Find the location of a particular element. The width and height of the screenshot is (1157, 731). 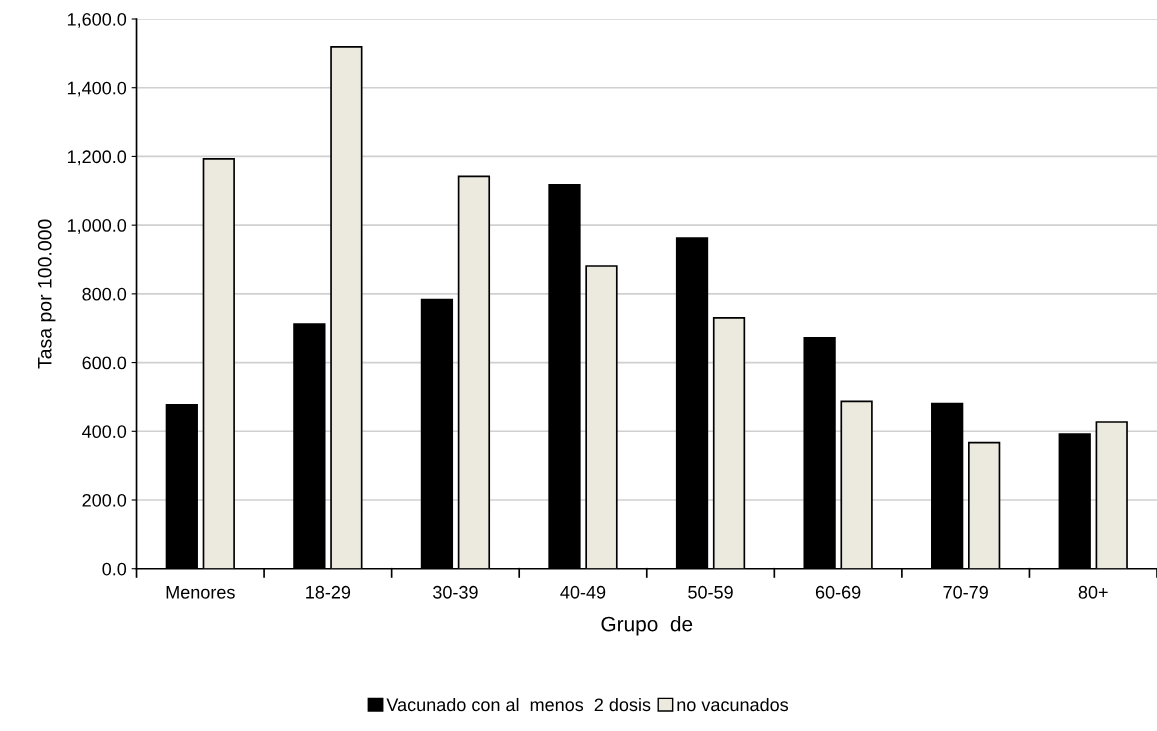

x-axis-title: Grupo de is located at coordinates (647, 626).